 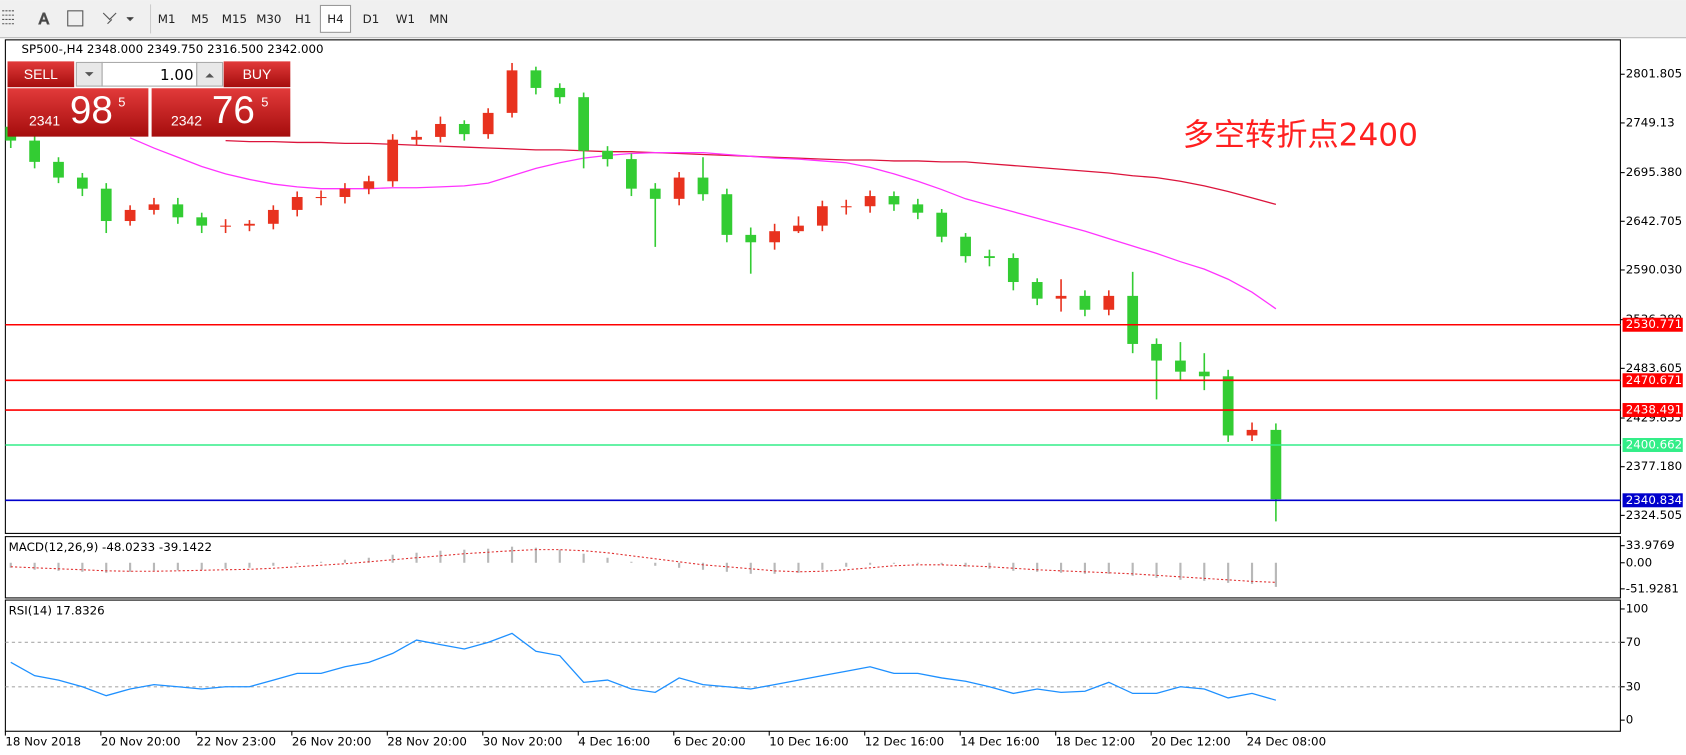 I want to click on price-level-label: 2530.771, so click(x=1654, y=324).